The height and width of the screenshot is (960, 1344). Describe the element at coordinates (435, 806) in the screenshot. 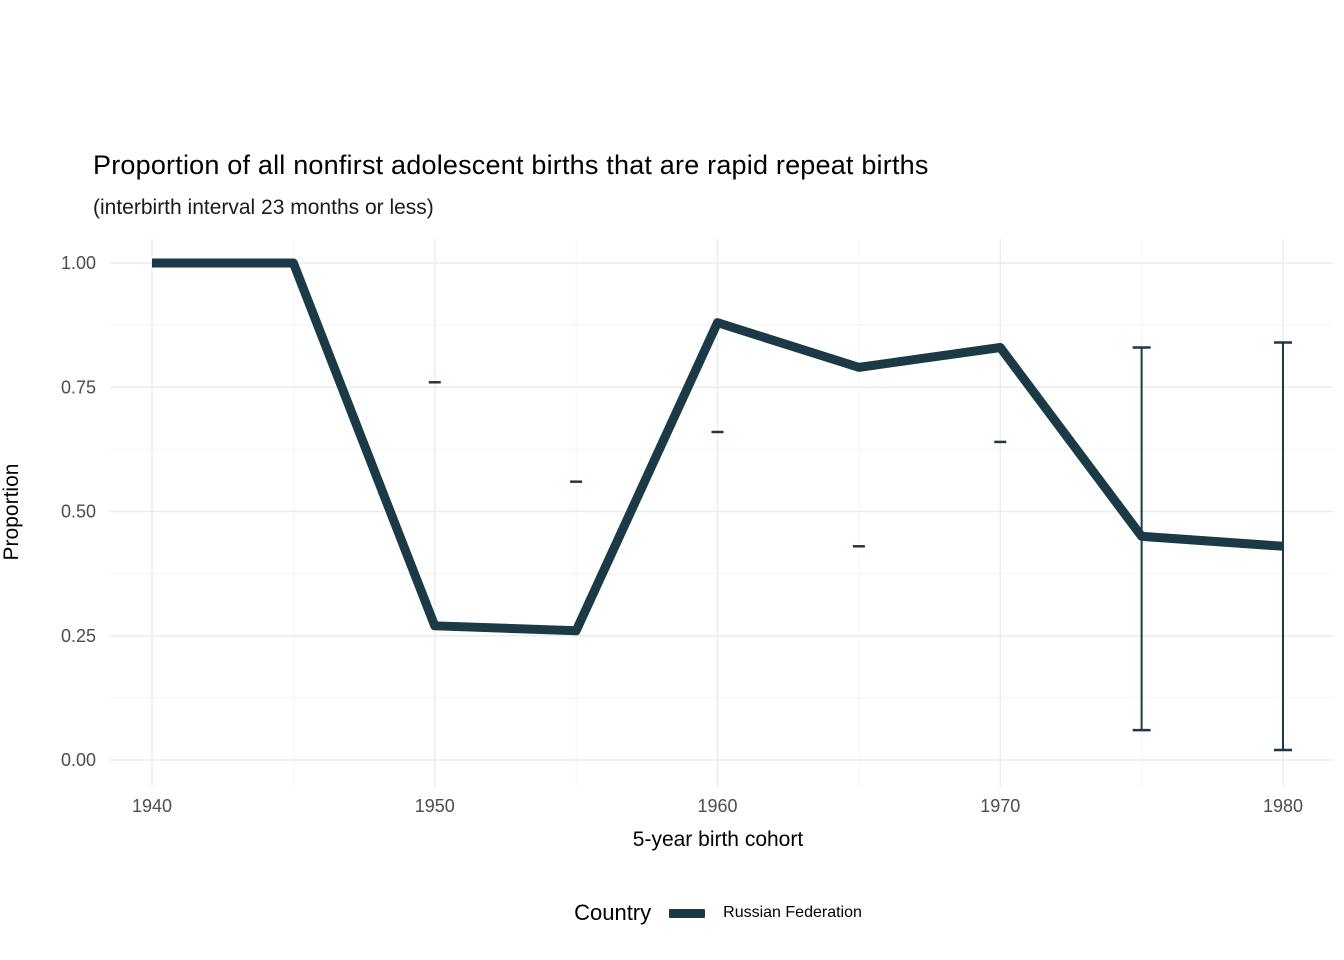

I see `x-tick-label: 1950` at that location.